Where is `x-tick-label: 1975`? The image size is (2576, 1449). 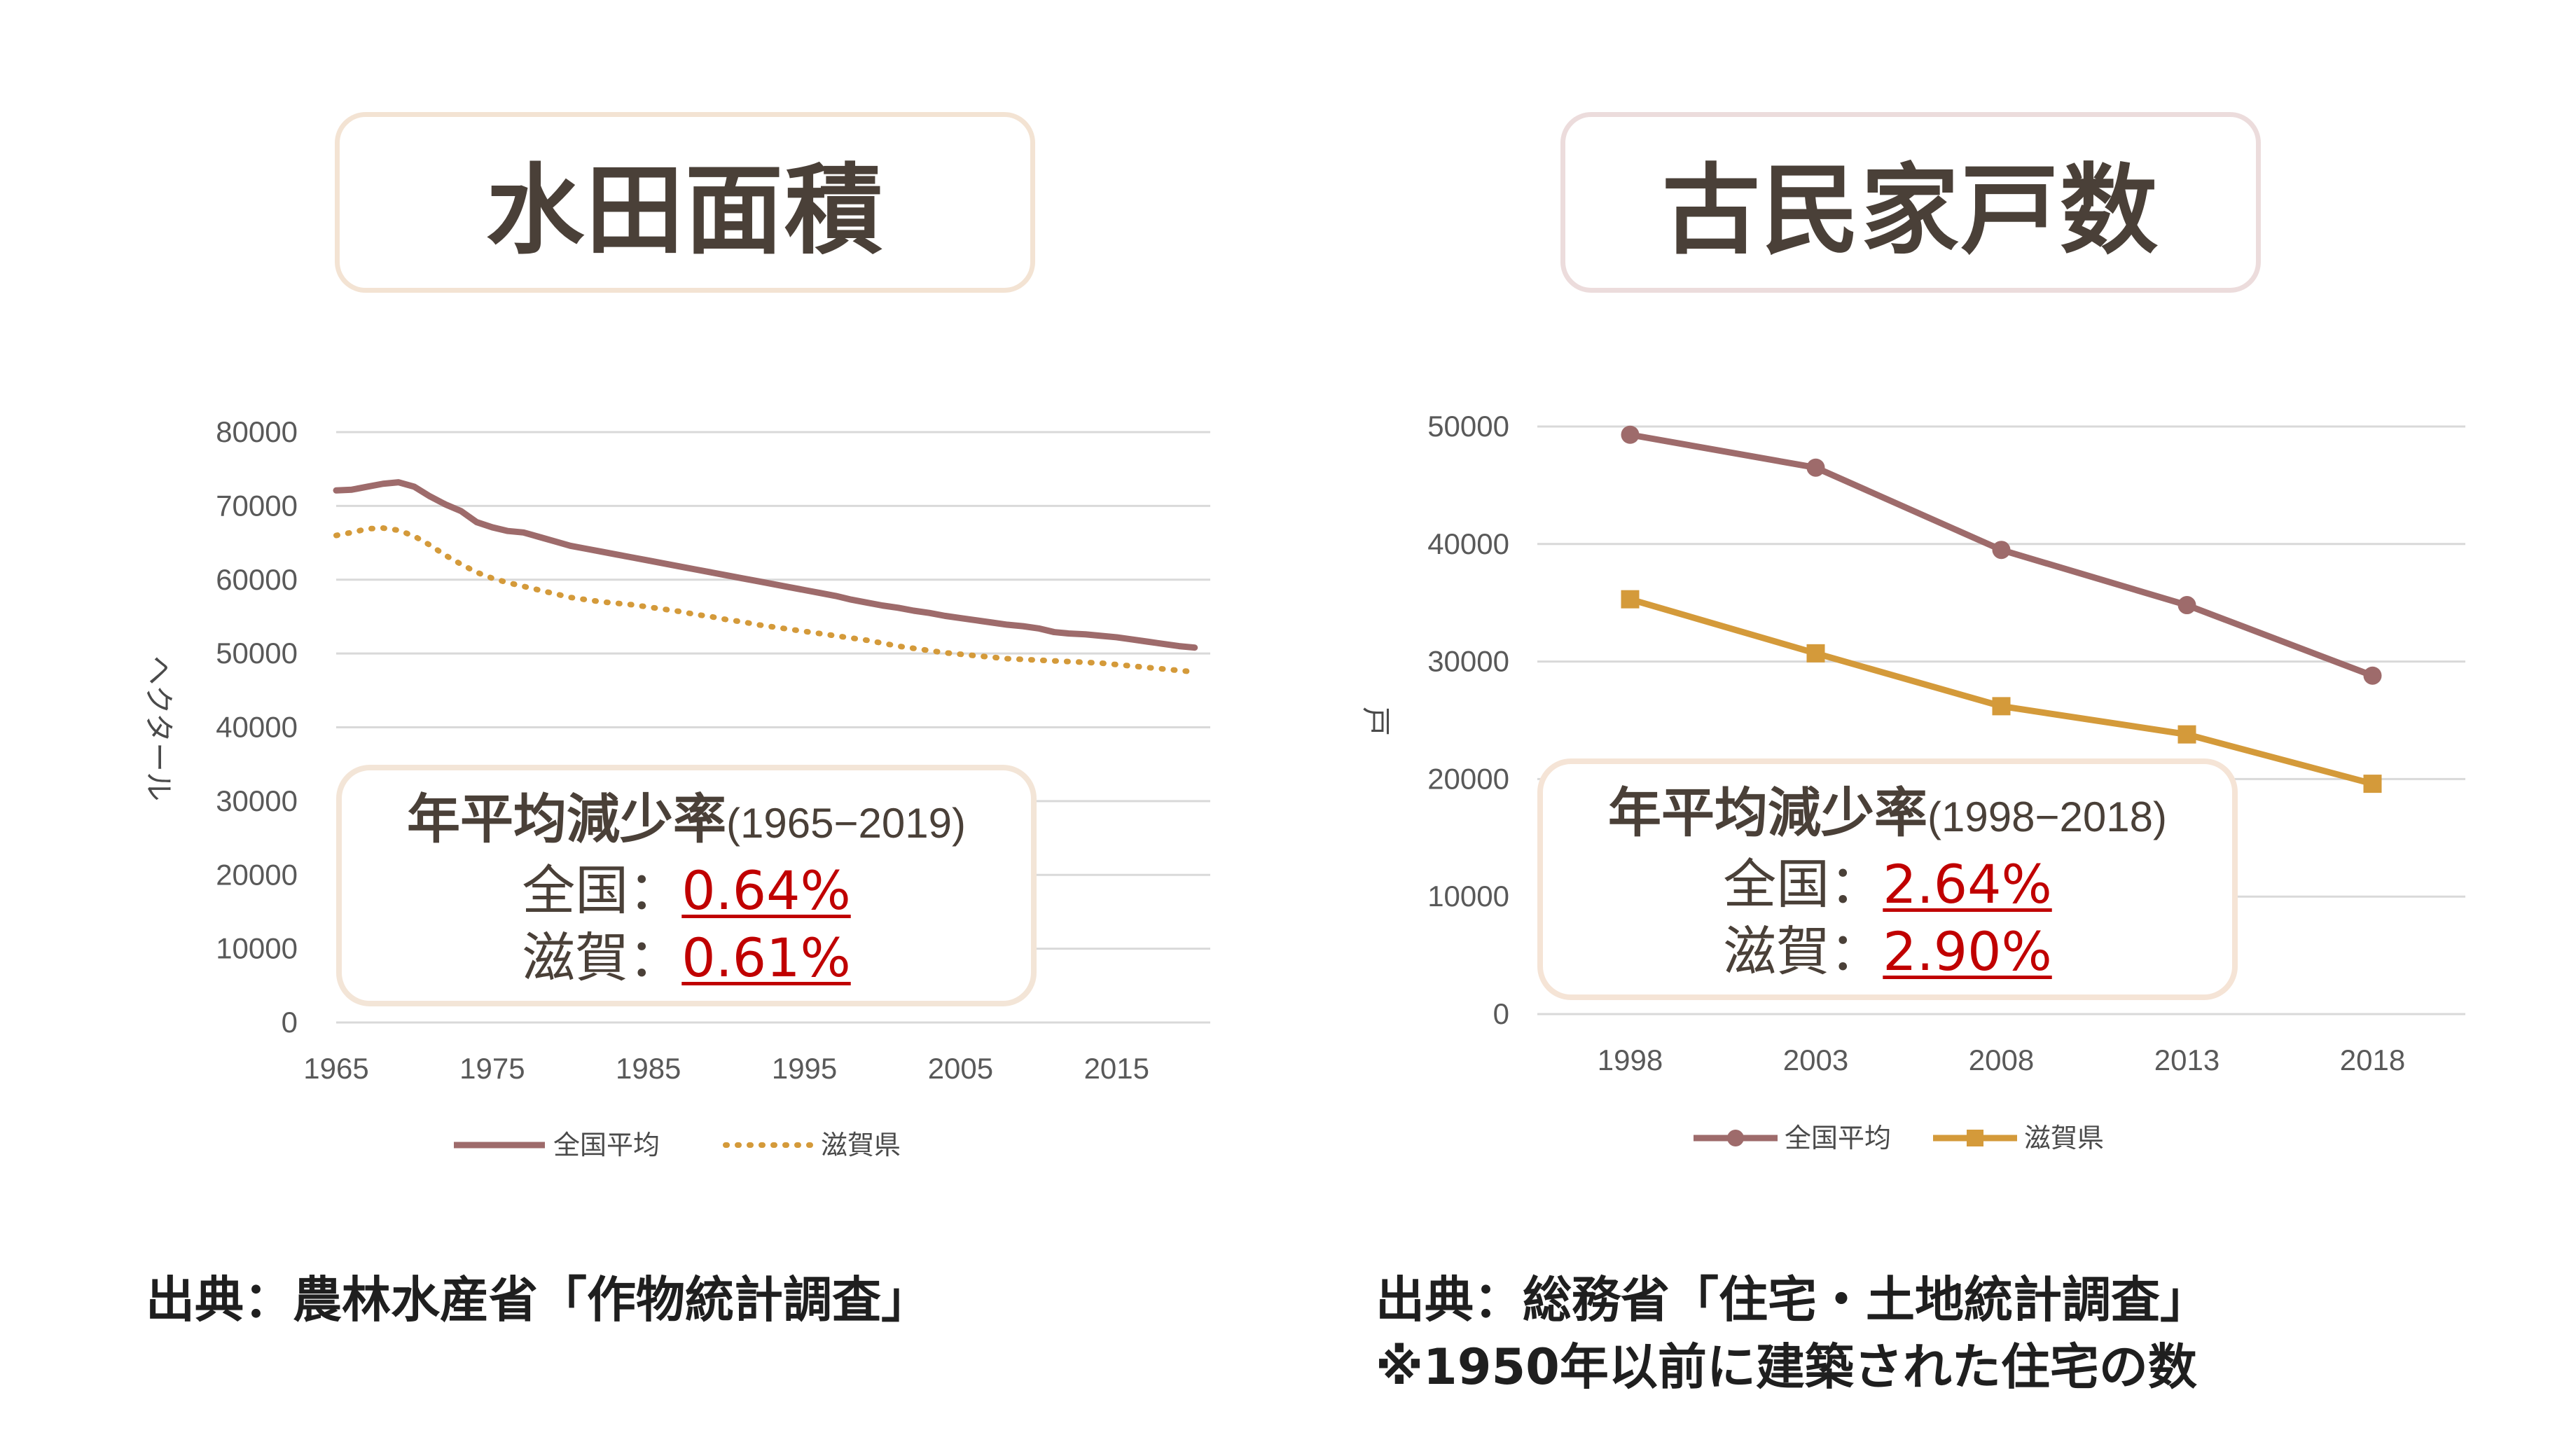
x-tick-label: 1975 is located at coordinates (492, 1068).